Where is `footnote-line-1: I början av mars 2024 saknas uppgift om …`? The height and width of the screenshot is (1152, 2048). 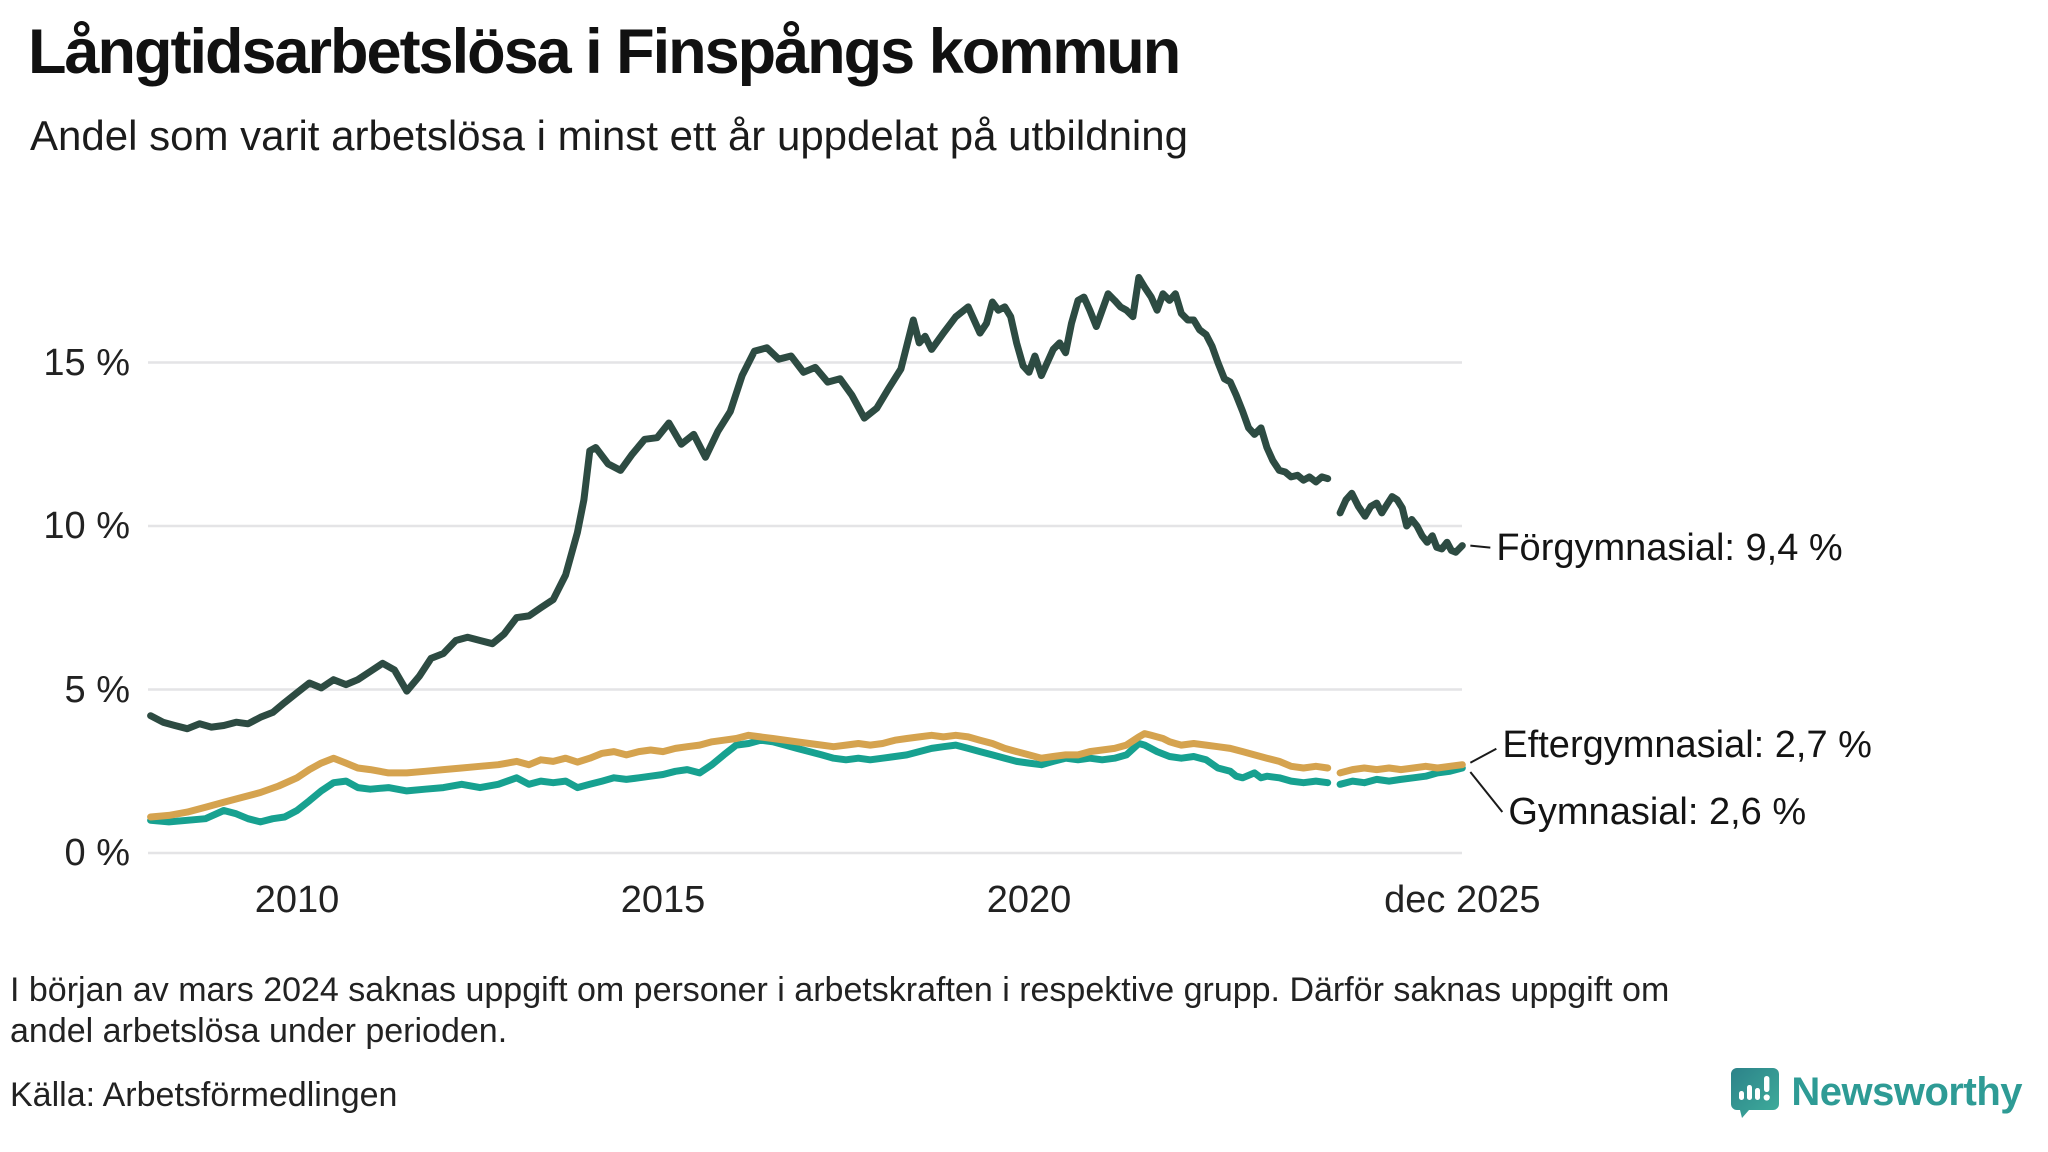
footnote-line-1: I början av mars 2024 saknas uppgift om … is located at coordinates (840, 990).